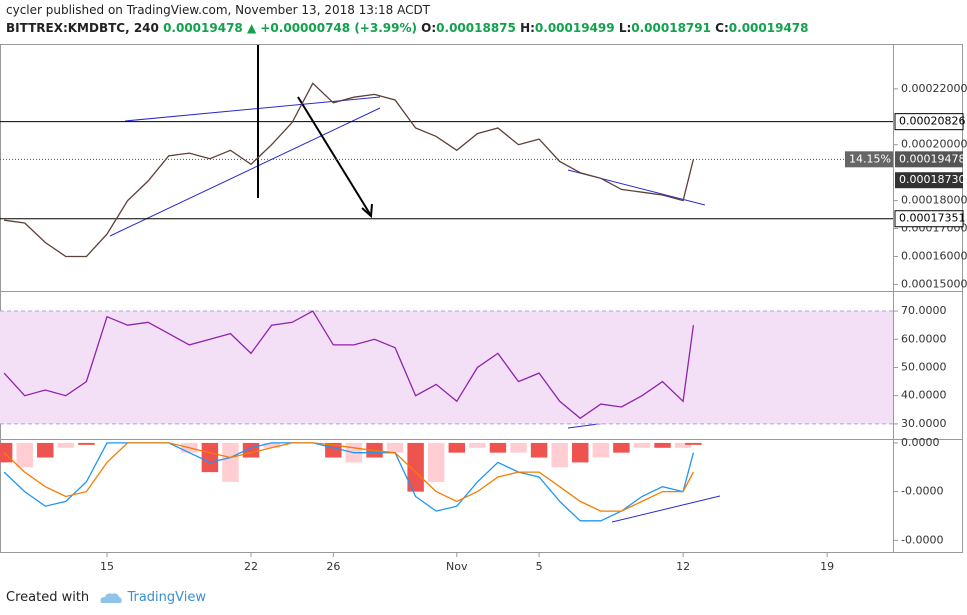 The image size is (967, 615). What do you see at coordinates (932, 158) in the screenshot?
I see `last-label: 0.00019478` at bounding box center [932, 158].